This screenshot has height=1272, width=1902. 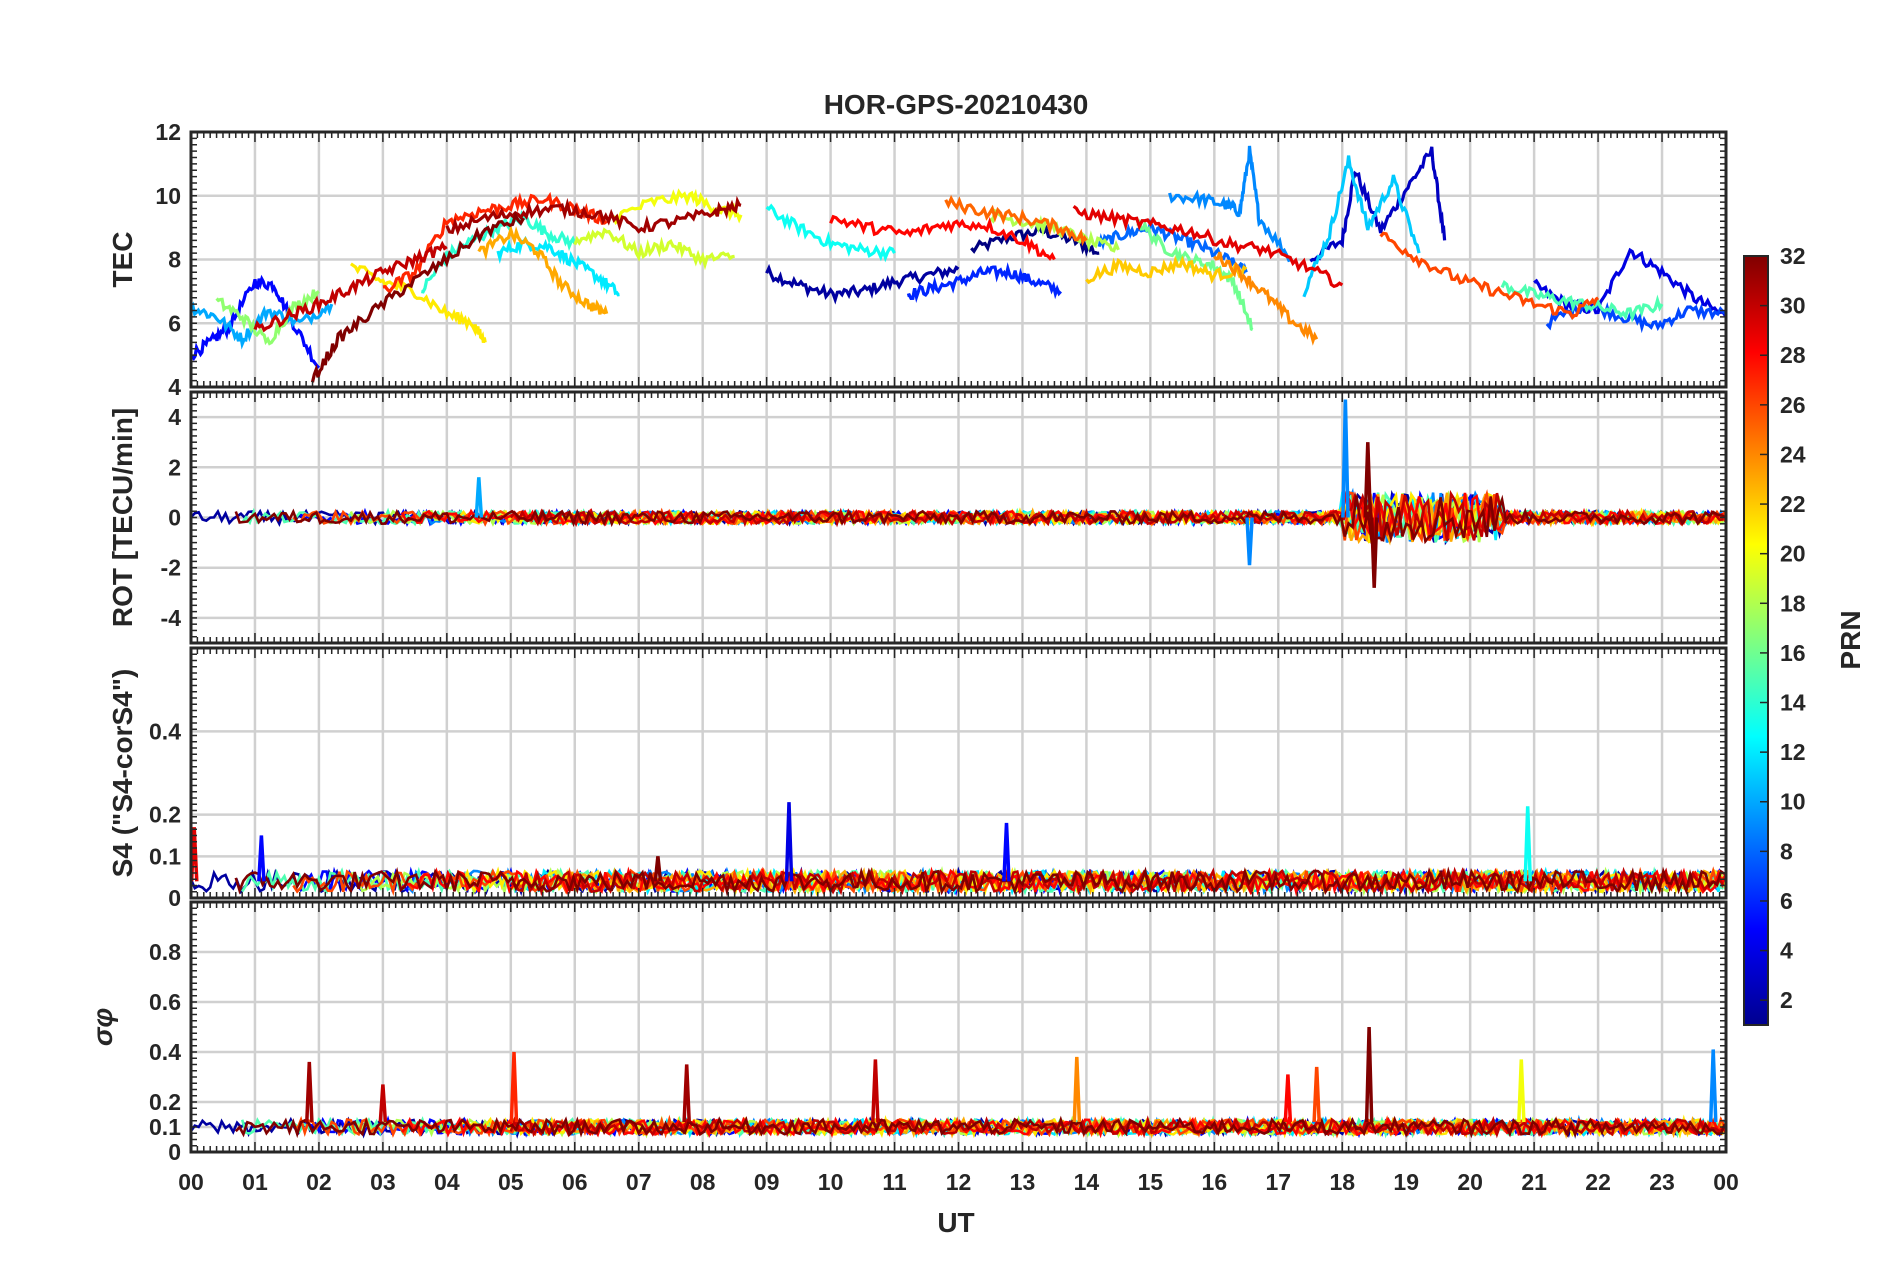 I want to click on colorbar-tick-label: 8, so click(x=1786, y=851).